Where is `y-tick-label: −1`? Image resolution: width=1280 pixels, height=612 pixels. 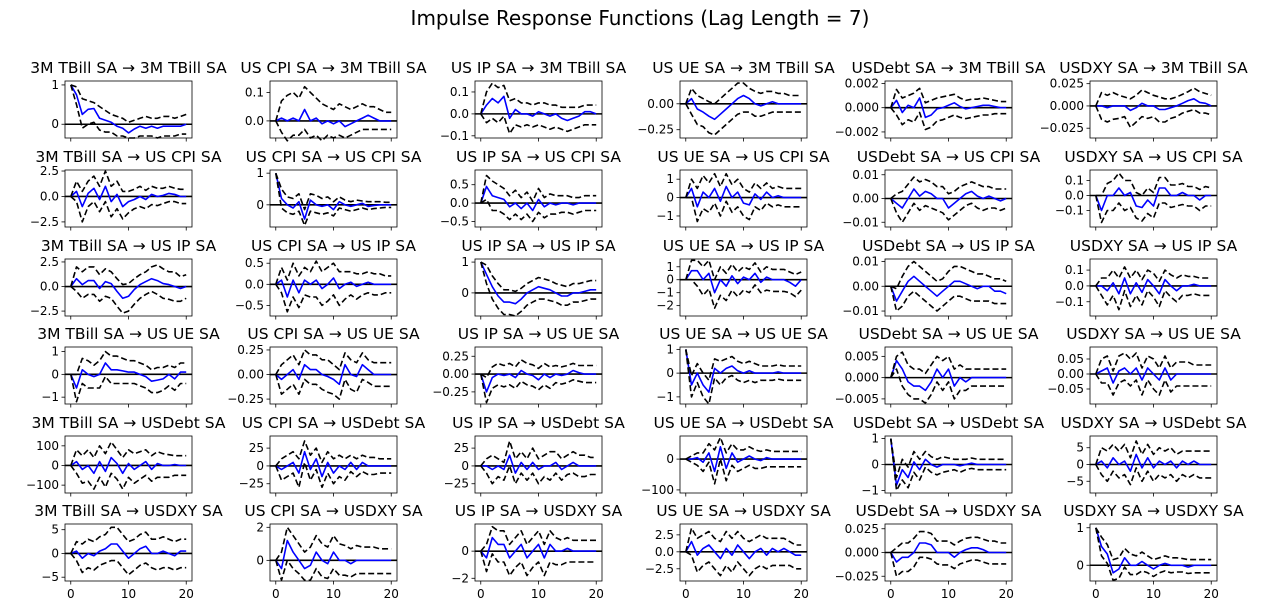
y-tick-label: −1 is located at coordinates (665, 293).